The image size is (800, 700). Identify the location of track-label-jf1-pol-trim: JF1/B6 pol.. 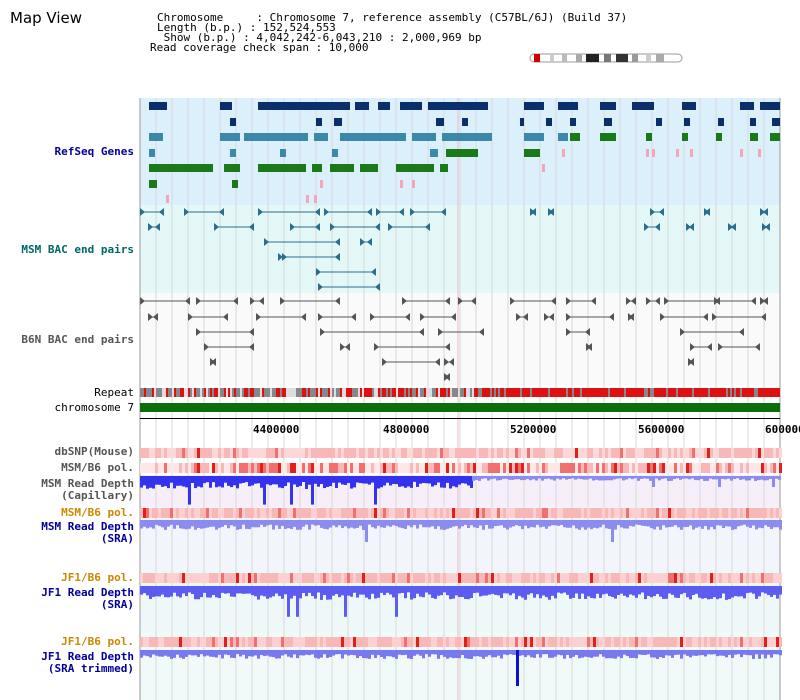
(97, 641).